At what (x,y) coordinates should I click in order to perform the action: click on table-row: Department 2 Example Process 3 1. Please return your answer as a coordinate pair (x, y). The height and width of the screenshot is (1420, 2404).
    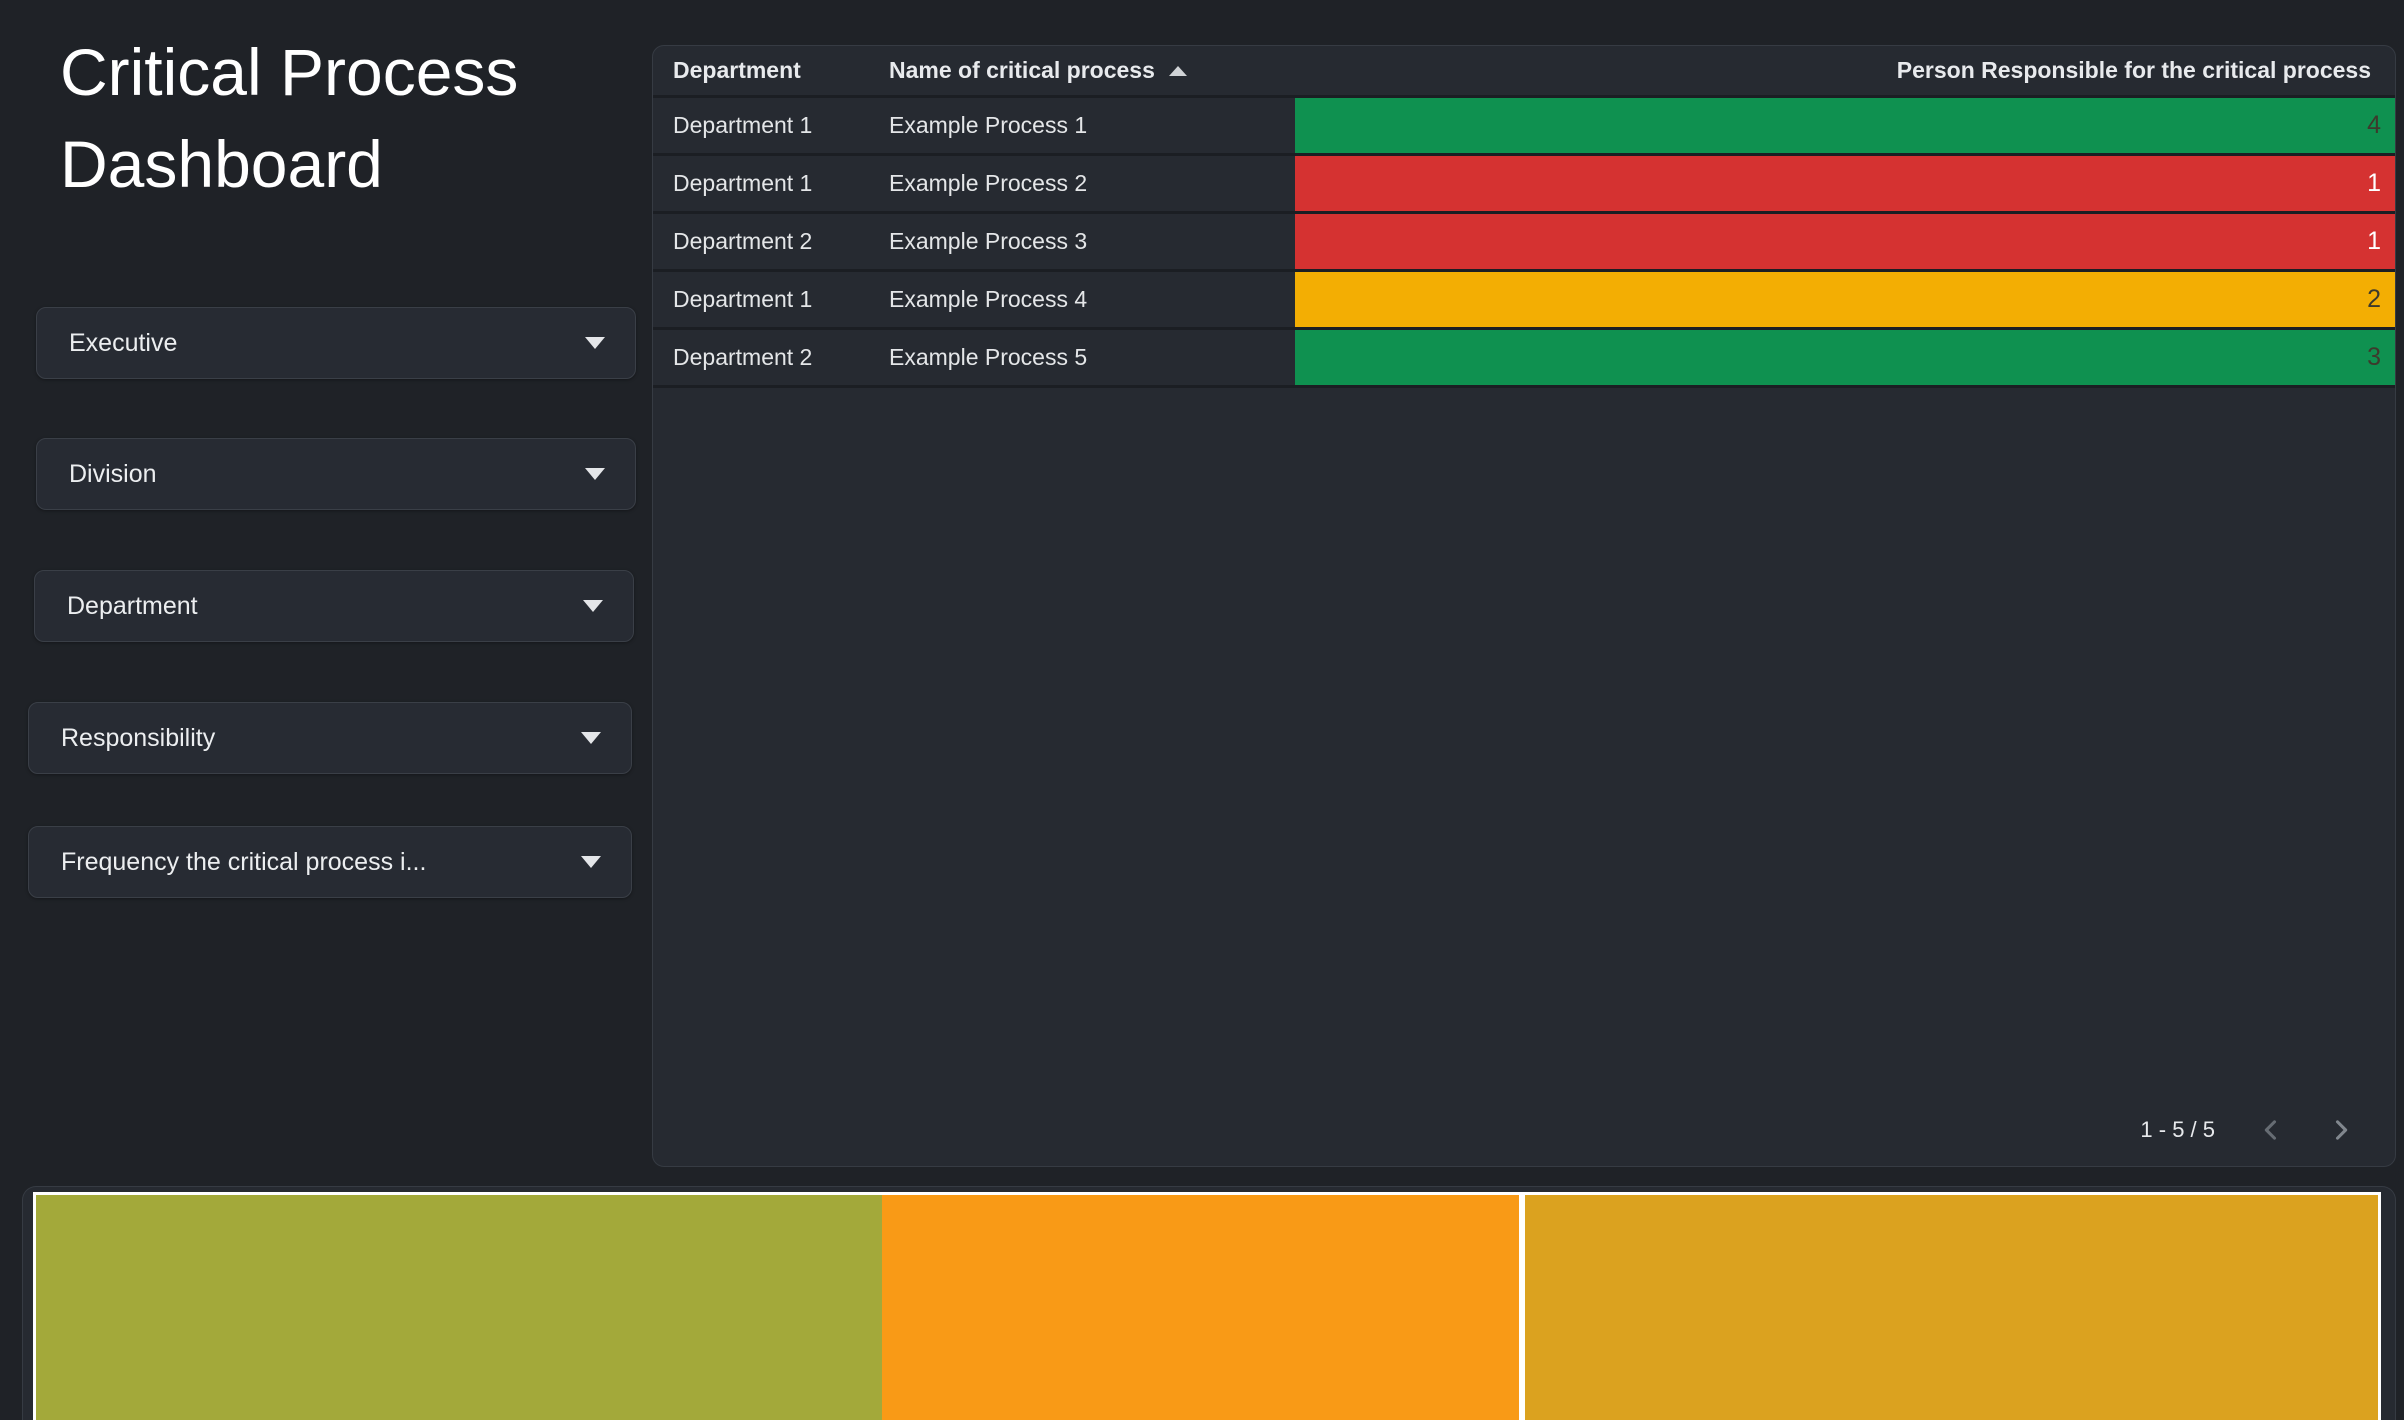
    Looking at the image, I should click on (1524, 243).